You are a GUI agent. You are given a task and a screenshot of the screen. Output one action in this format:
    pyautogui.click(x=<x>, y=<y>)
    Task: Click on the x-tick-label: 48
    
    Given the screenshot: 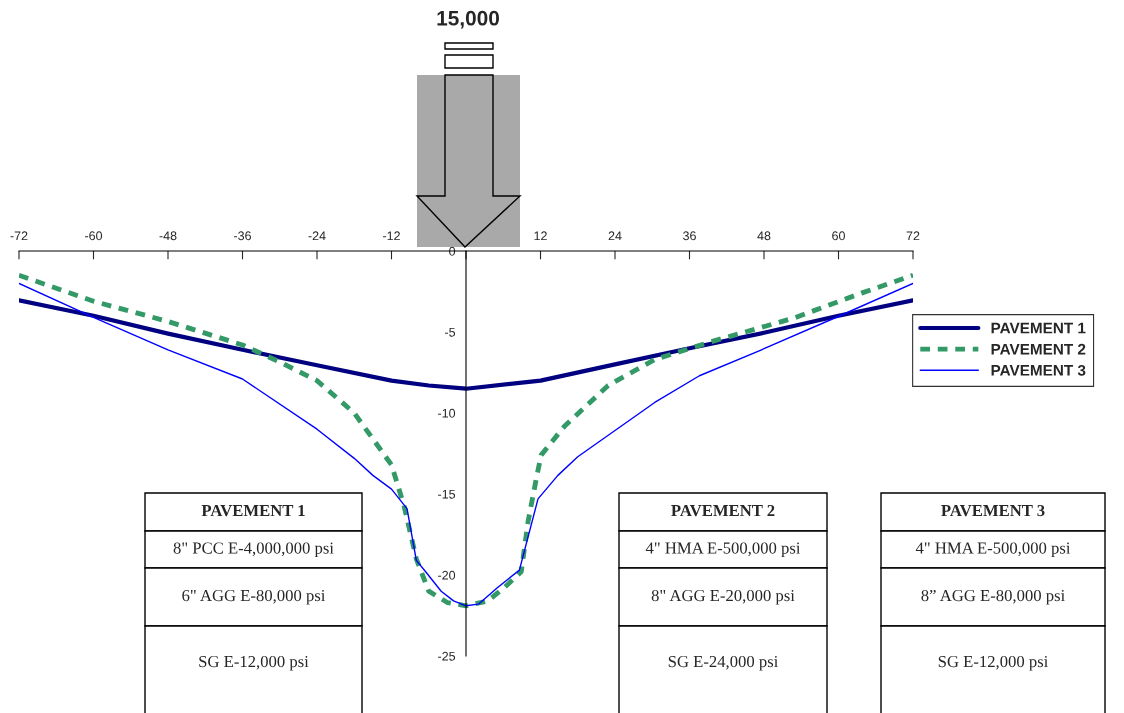 What is the action you would take?
    pyautogui.click(x=764, y=236)
    